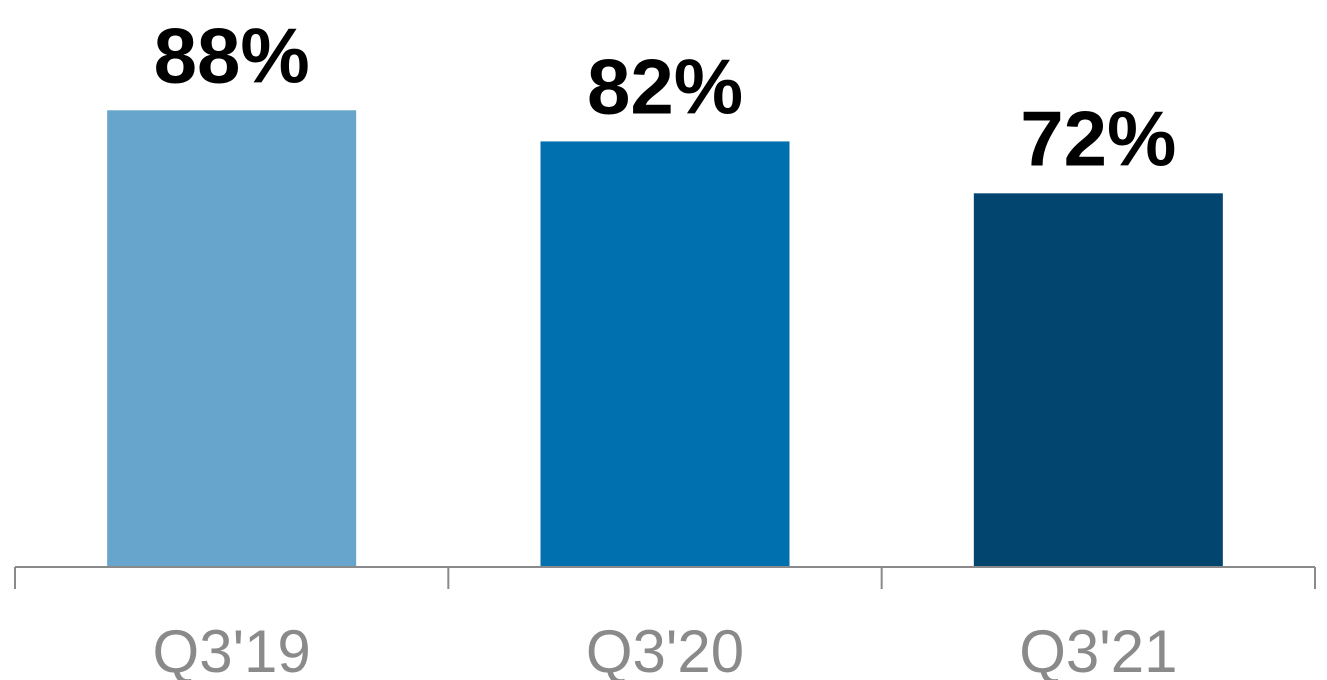 Image resolution: width=1327 pixels, height=680 pixels. What do you see at coordinates (1098, 138) in the screenshot?
I see `data-label-2: 72%` at bounding box center [1098, 138].